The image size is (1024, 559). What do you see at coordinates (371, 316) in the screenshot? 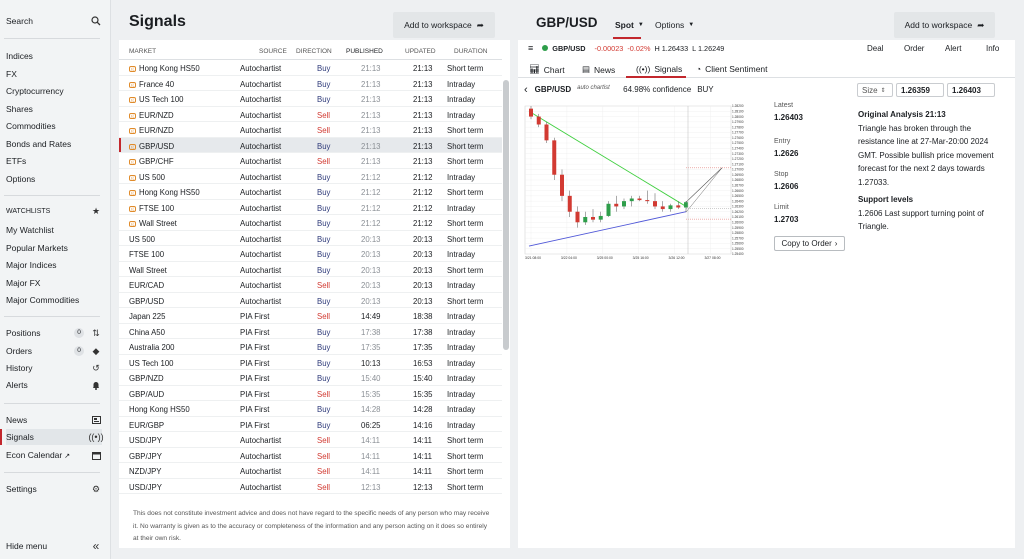
I see `cell-published: 14:49` at bounding box center [371, 316].